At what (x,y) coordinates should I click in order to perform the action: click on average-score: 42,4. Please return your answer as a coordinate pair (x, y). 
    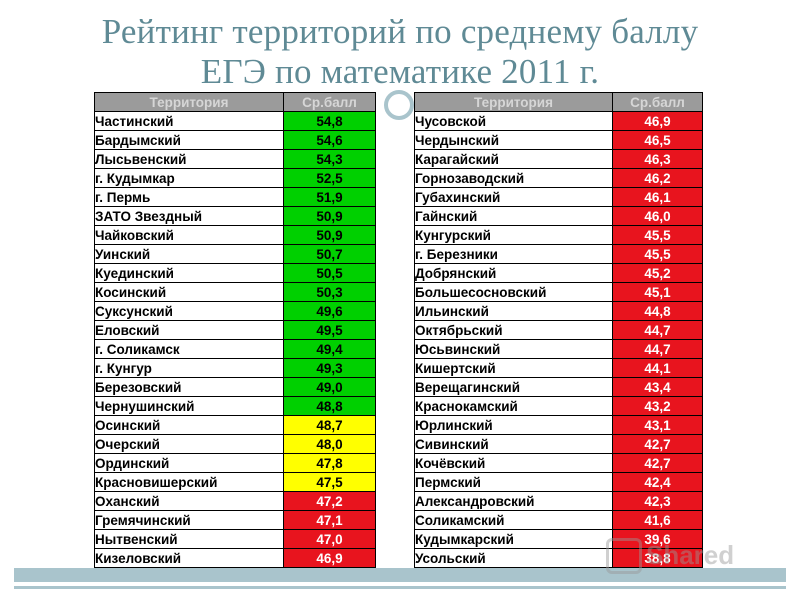
    Looking at the image, I should click on (657, 482).